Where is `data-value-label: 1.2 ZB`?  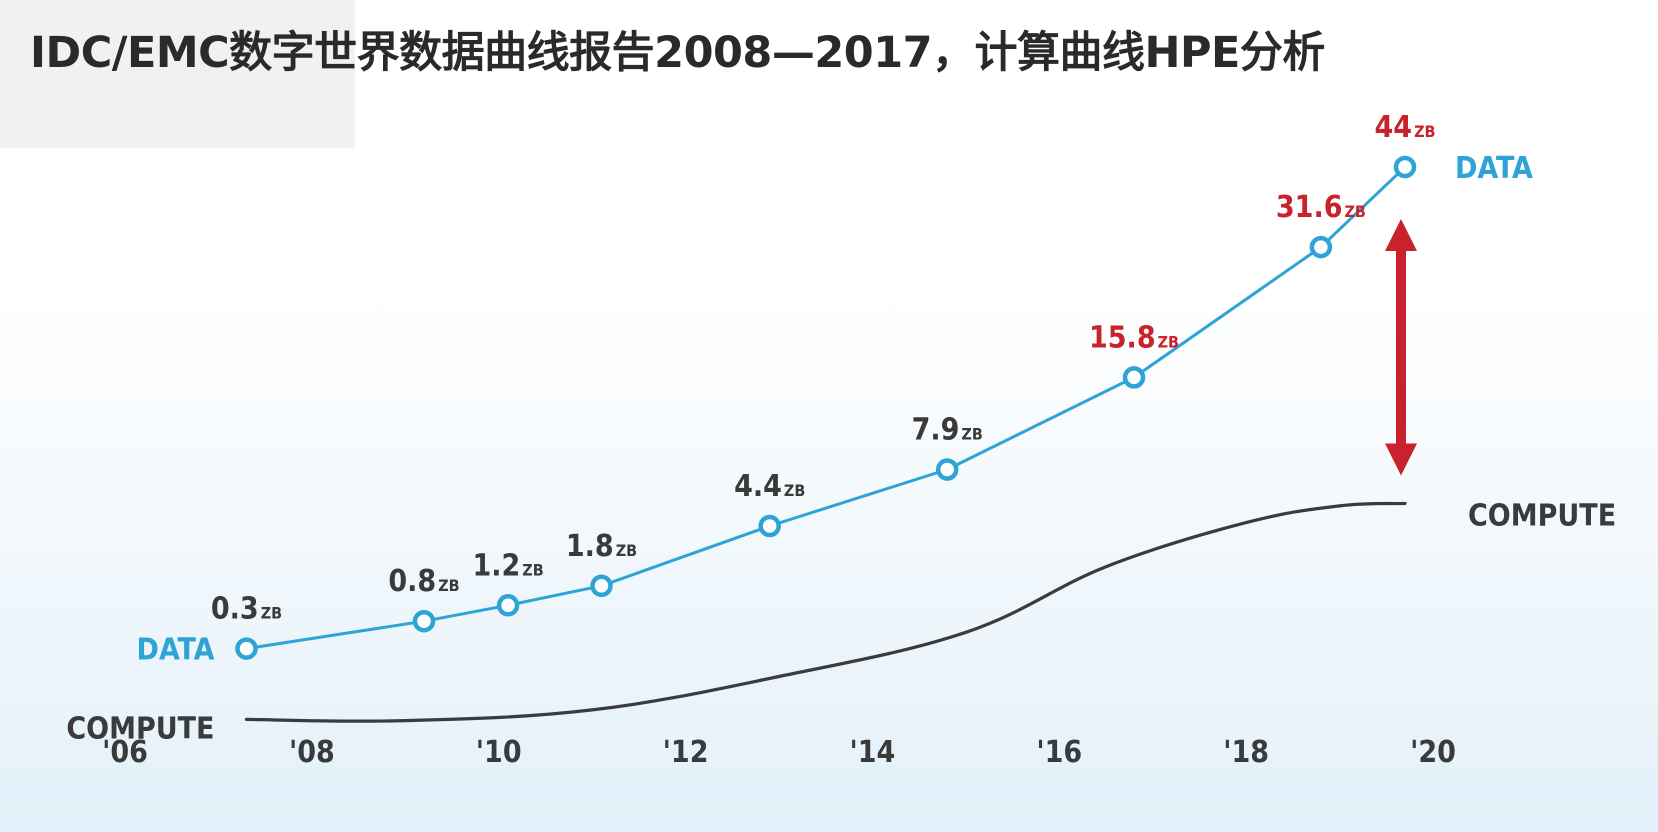
data-value-label: 1.2 ZB is located at coordinates (507, 565).